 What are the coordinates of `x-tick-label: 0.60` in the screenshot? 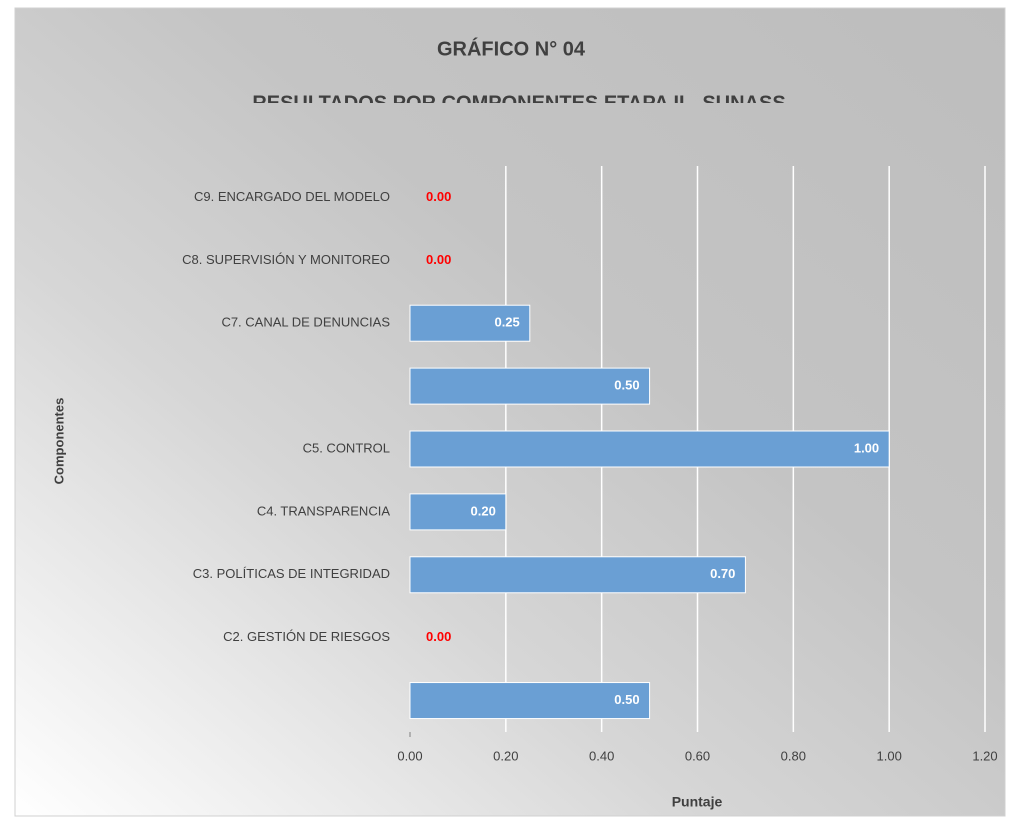 It's located at (697, 755).